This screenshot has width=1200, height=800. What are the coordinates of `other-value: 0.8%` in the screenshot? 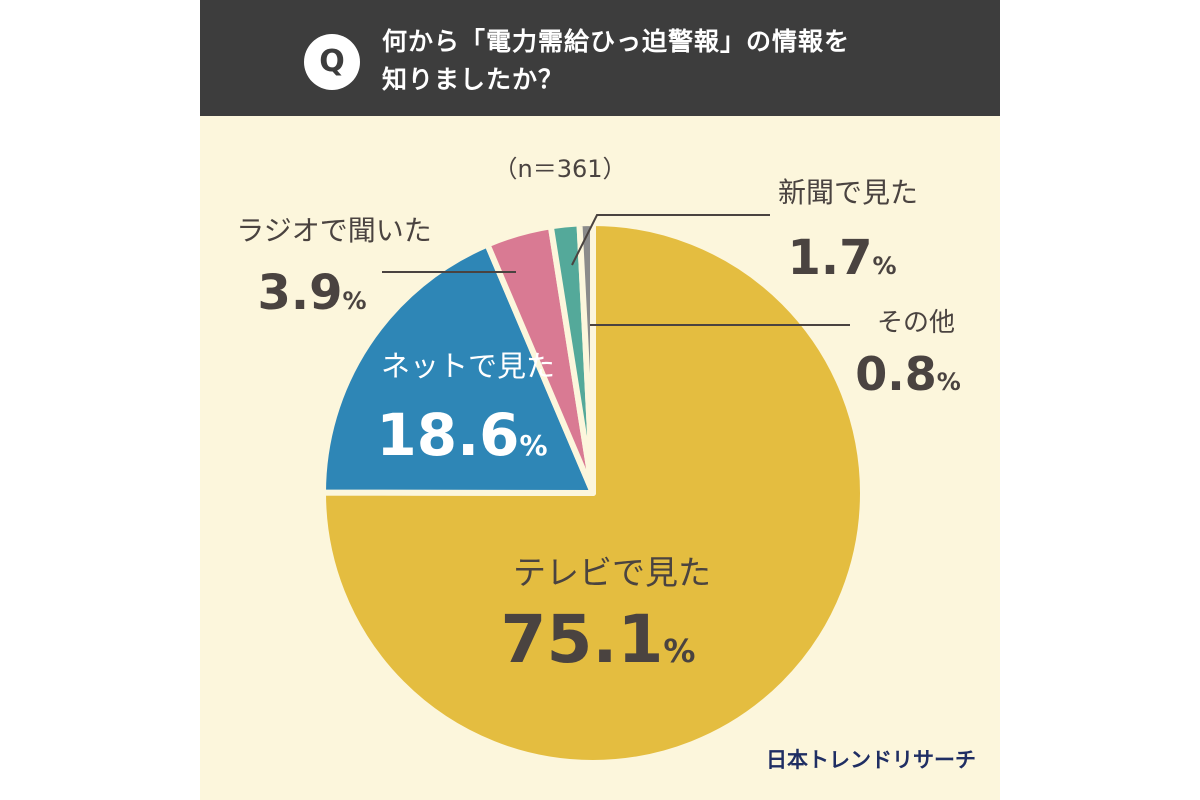 It's located at (908, 374).